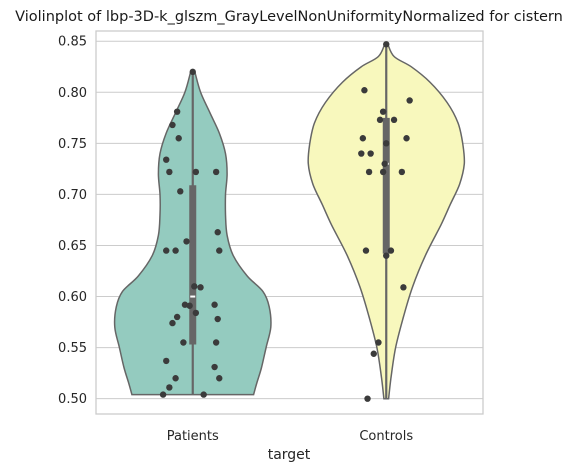 The height and width of the screenshot is (473, 578). What do you see at coordinates (72, 195) in the screenshot?
I see `y-tick-label: 0.70` at bounding box center [72, 195].